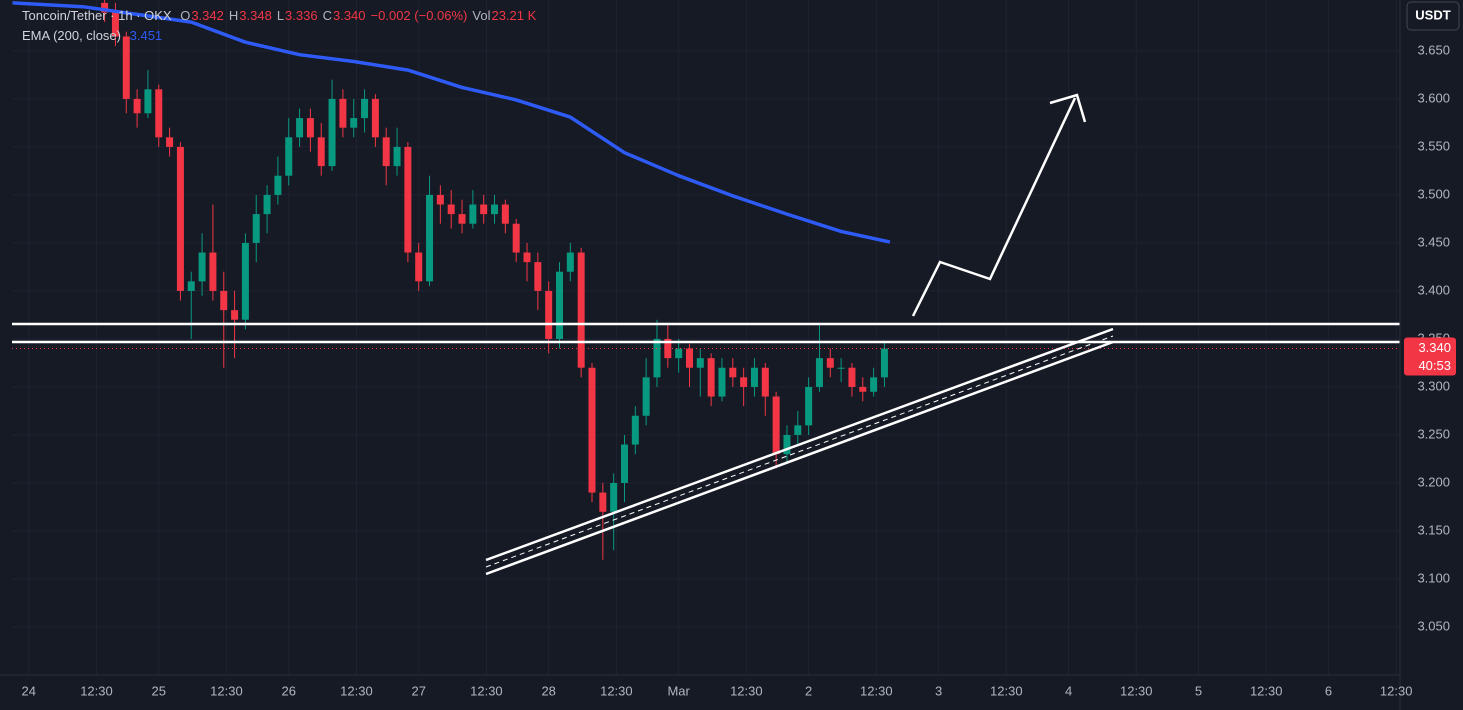 The image size is (1463, 710). Describe the element at coordinates (207, 15) in the screenshot. I see `legend-value: 3.342` at that location.